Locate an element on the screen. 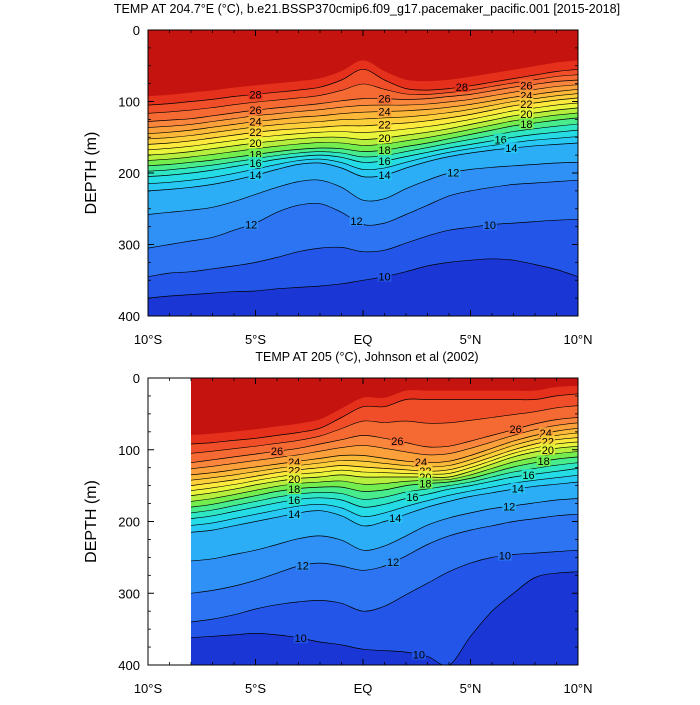 The width and height of the screenshot is (700, 705). y-tick-label: 400 is located at coordinates (129, 665).